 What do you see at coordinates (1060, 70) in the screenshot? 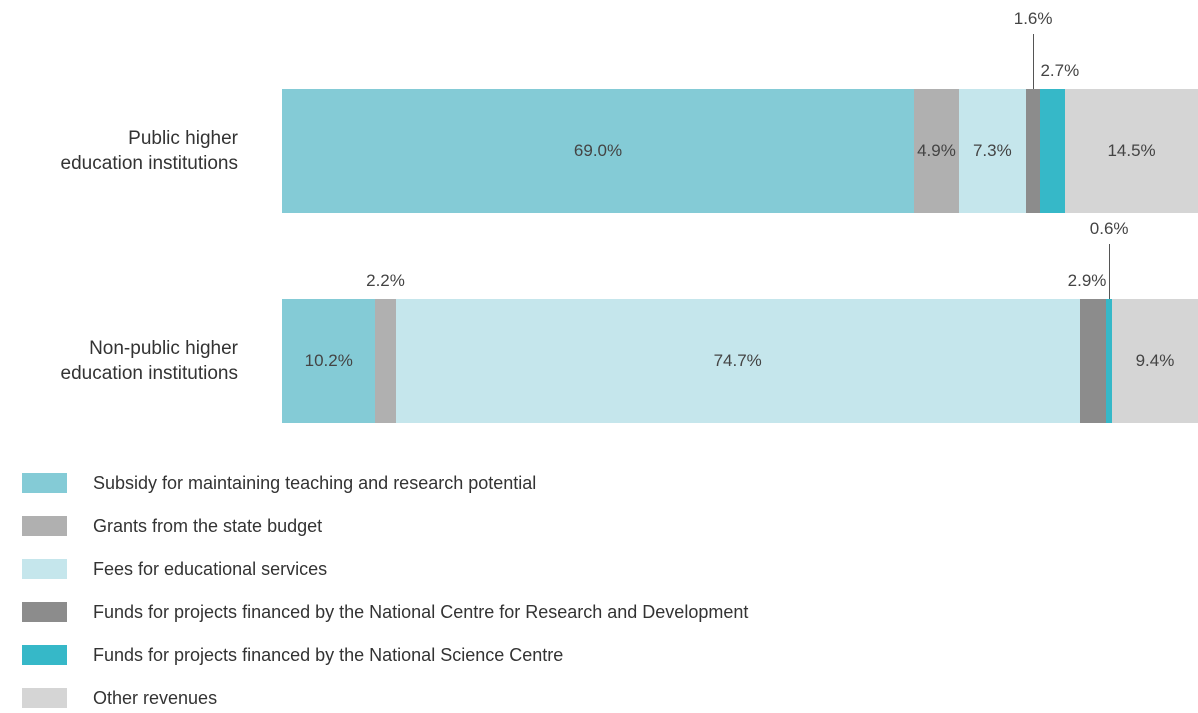
I see `value-label: 2.7%` at bounding box center [1060, 70].